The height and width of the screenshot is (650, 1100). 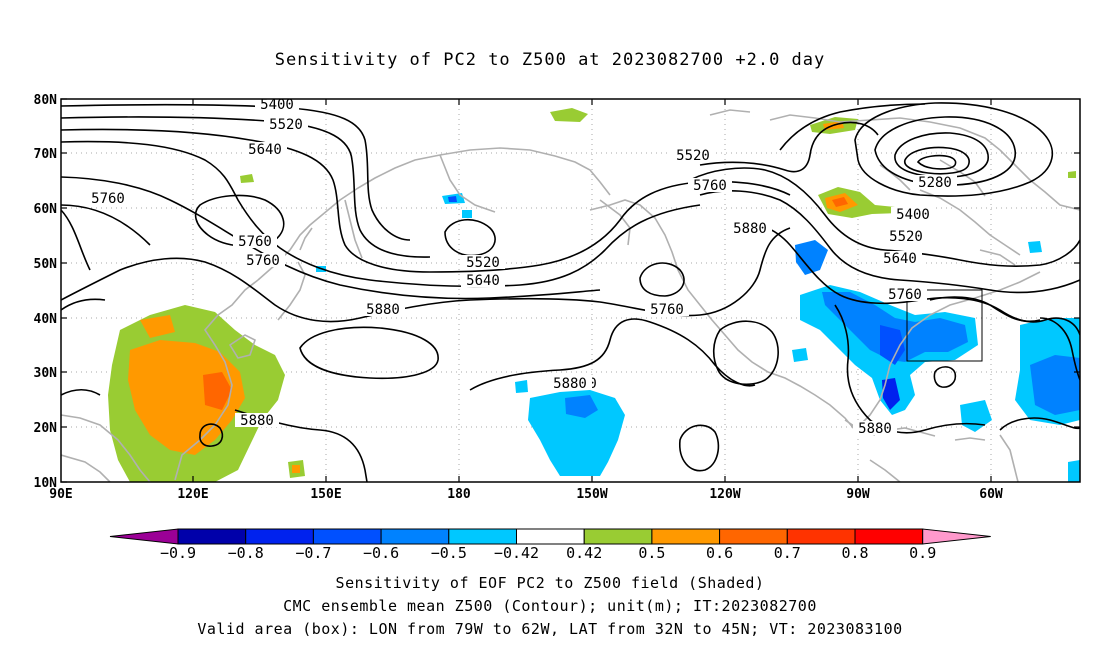 I want to click on shade-negative-atl-core, so click(x=1055, y=385).